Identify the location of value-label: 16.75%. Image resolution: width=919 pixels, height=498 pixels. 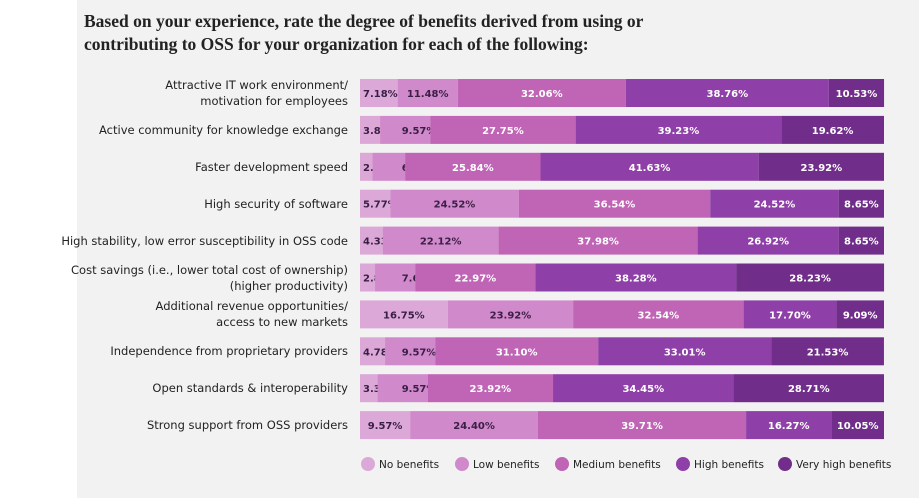
(404, 315).